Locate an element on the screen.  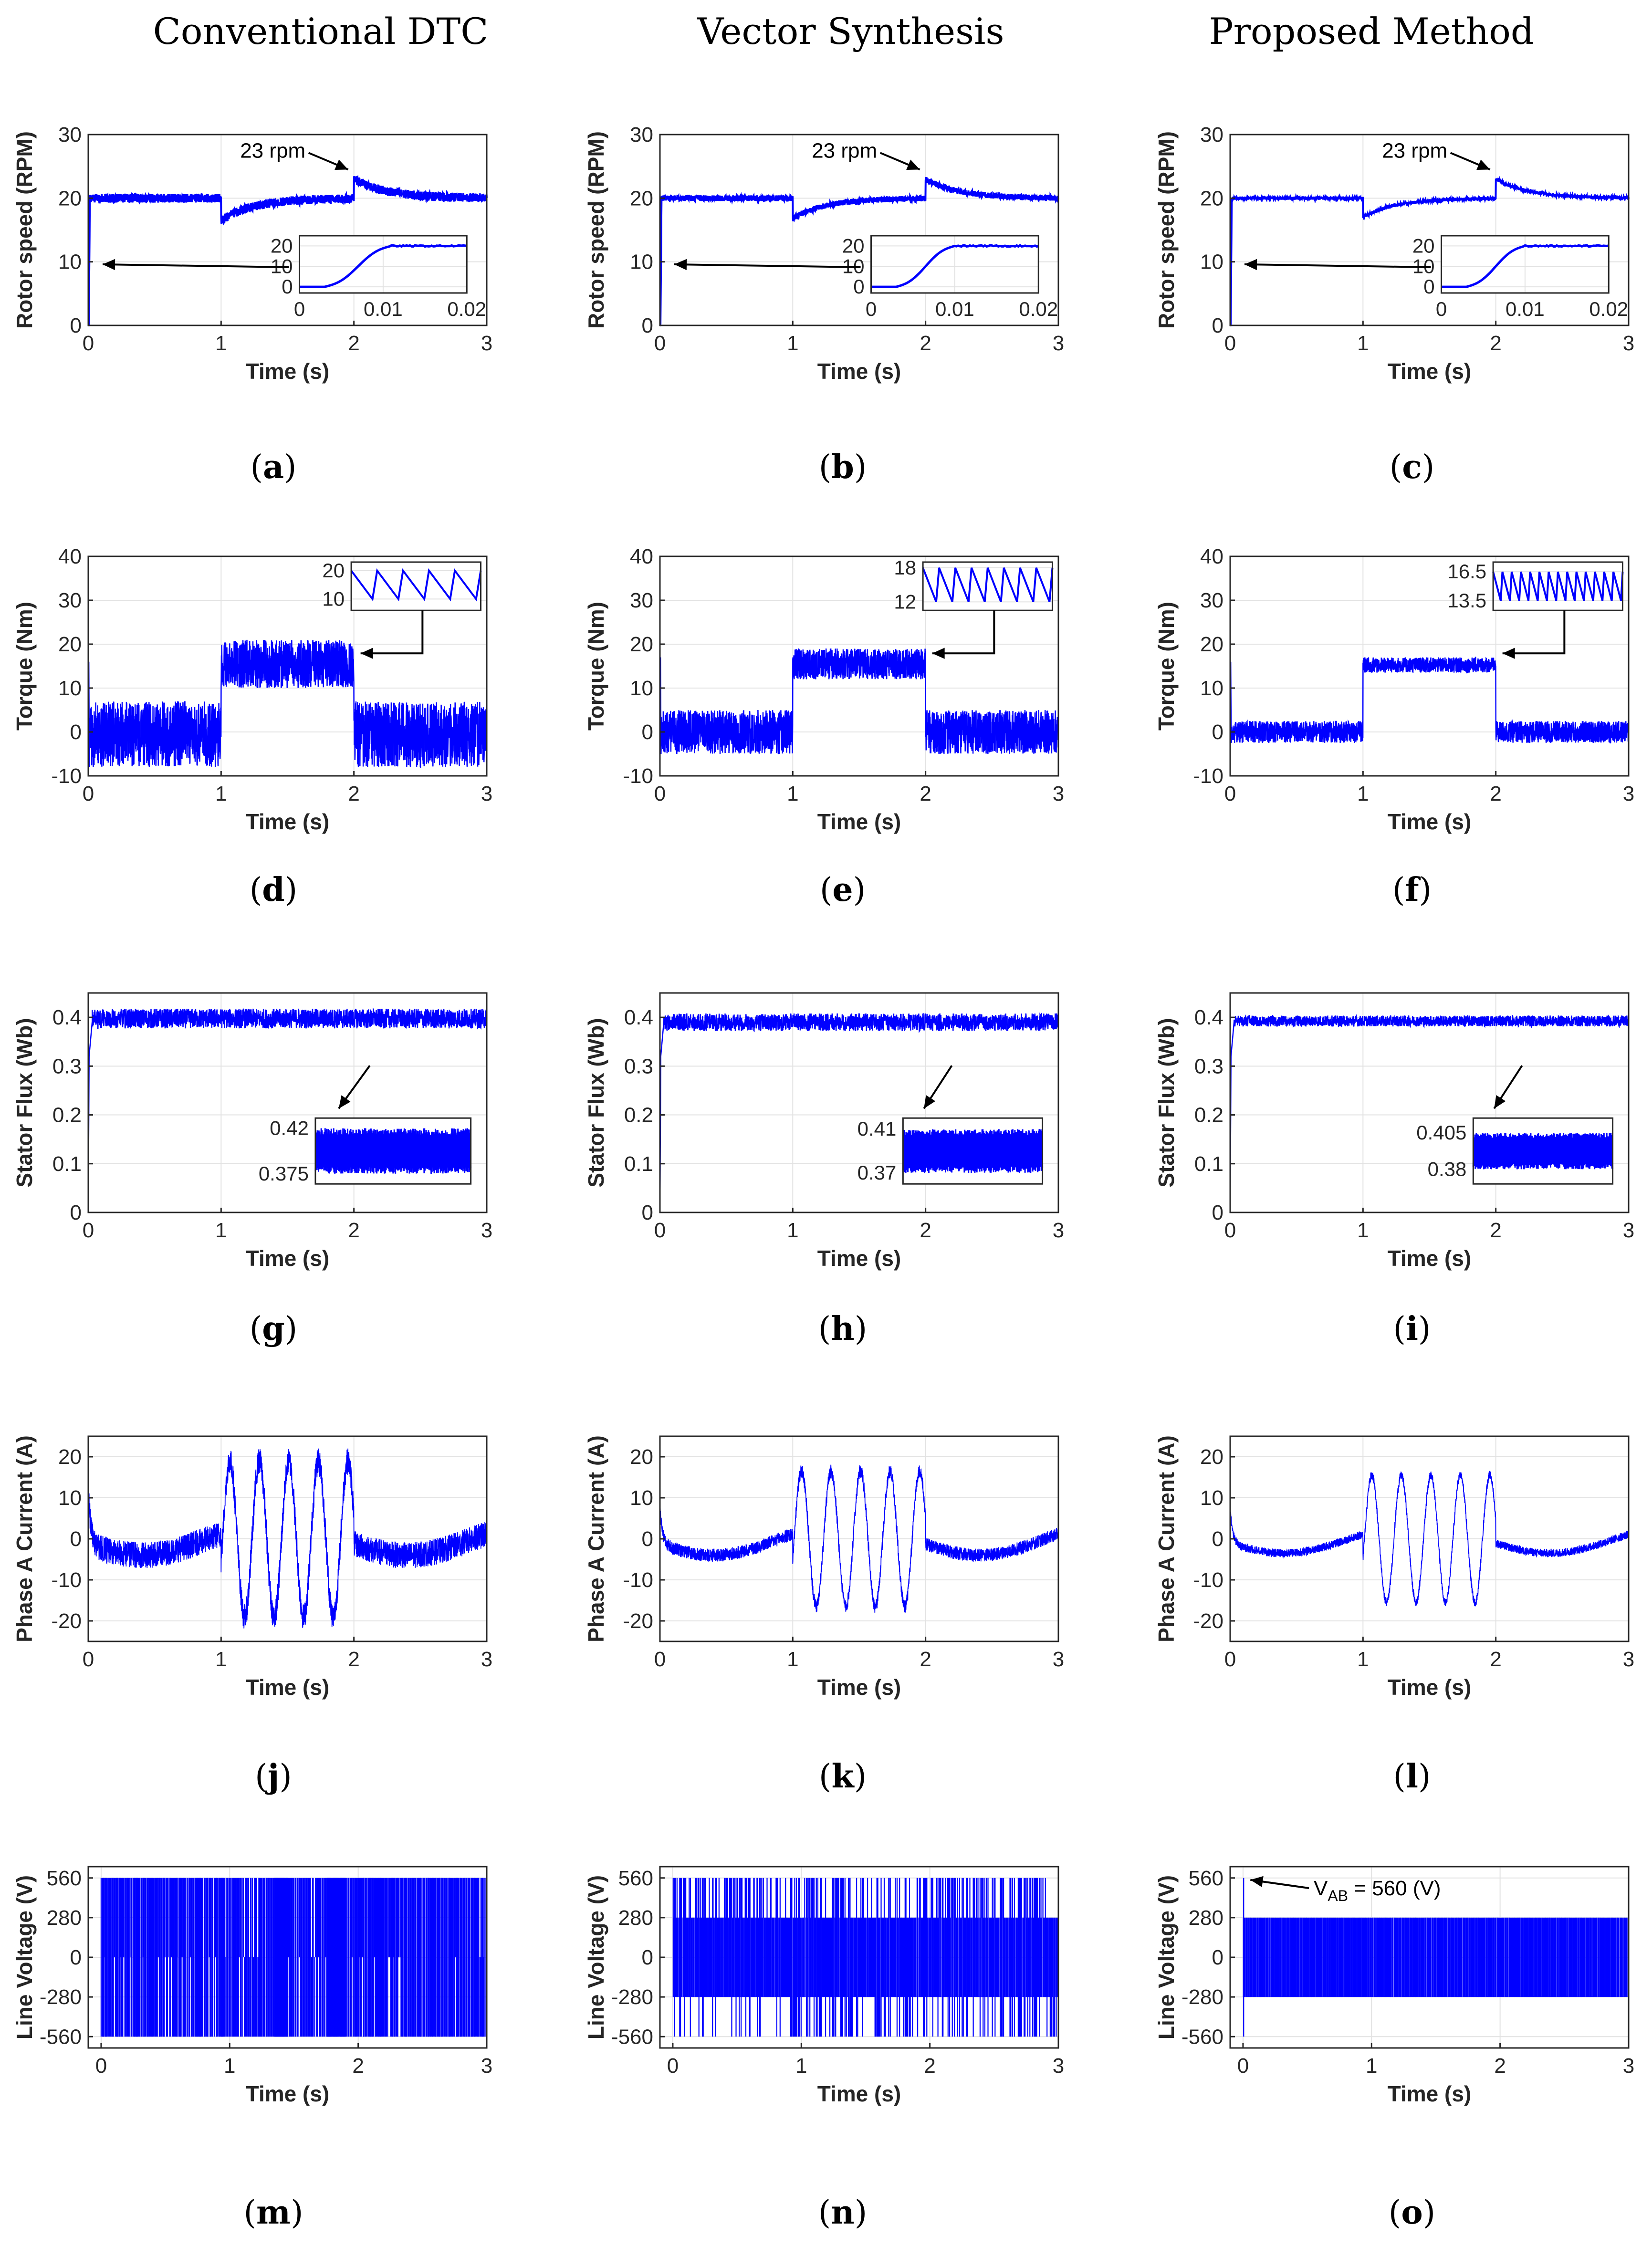
y-tick-label: 0.2 is located at coordinates (67, 1115).